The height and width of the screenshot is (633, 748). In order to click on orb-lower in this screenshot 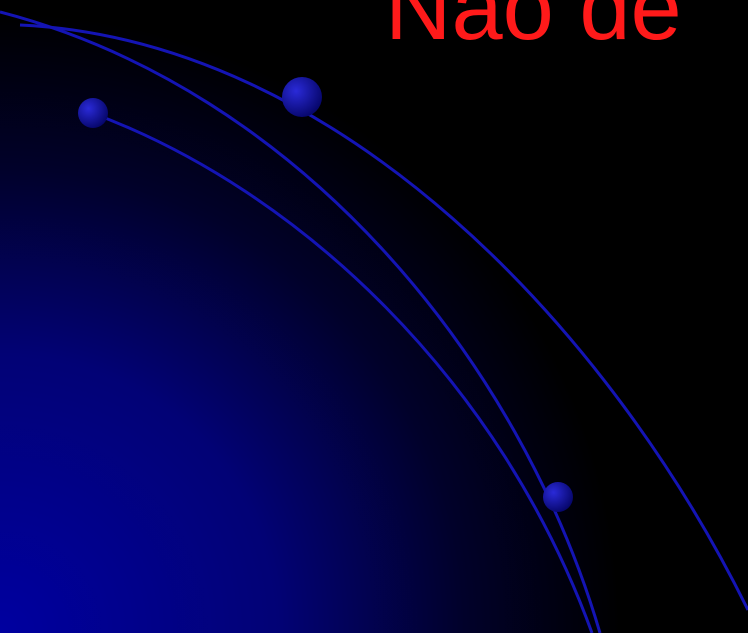, I will do `click(558, 497)`.